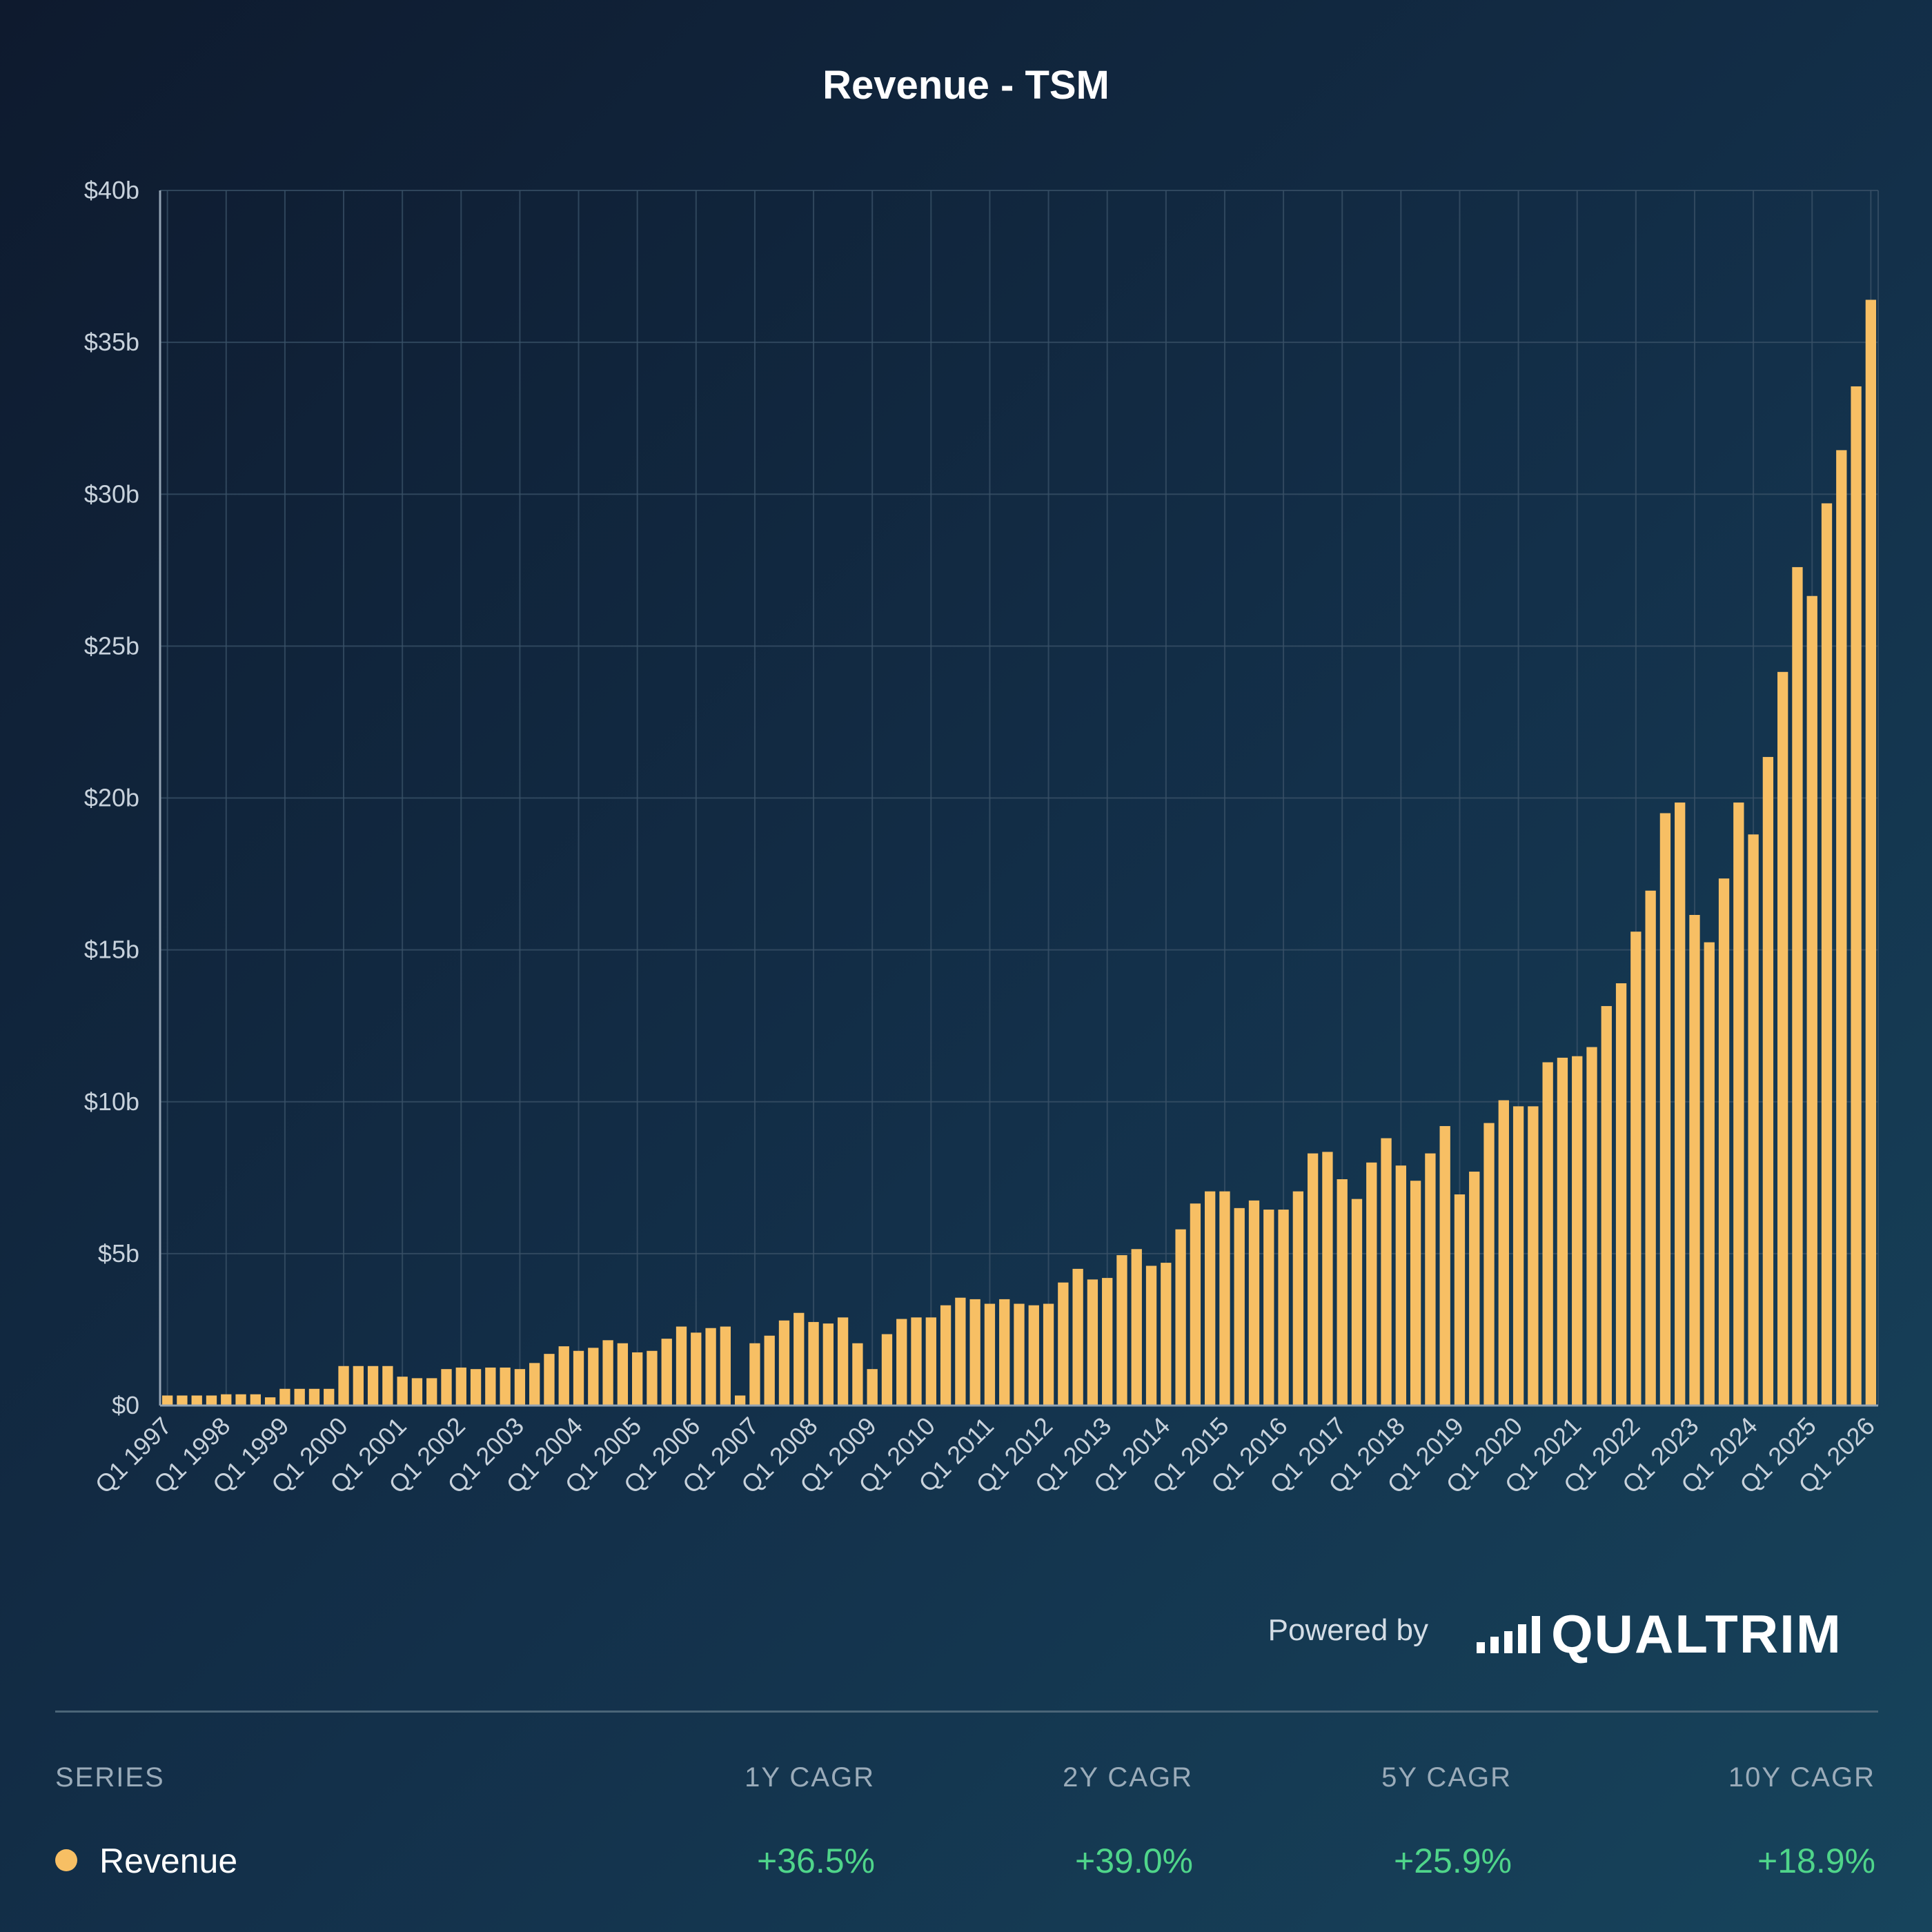 The image size is (1932, 1932). What do you see at coordinates (1569, 1634) in the screenshot?
I see `branding: Powered by QUALTRIM` at bounding box center [1569, 1634].